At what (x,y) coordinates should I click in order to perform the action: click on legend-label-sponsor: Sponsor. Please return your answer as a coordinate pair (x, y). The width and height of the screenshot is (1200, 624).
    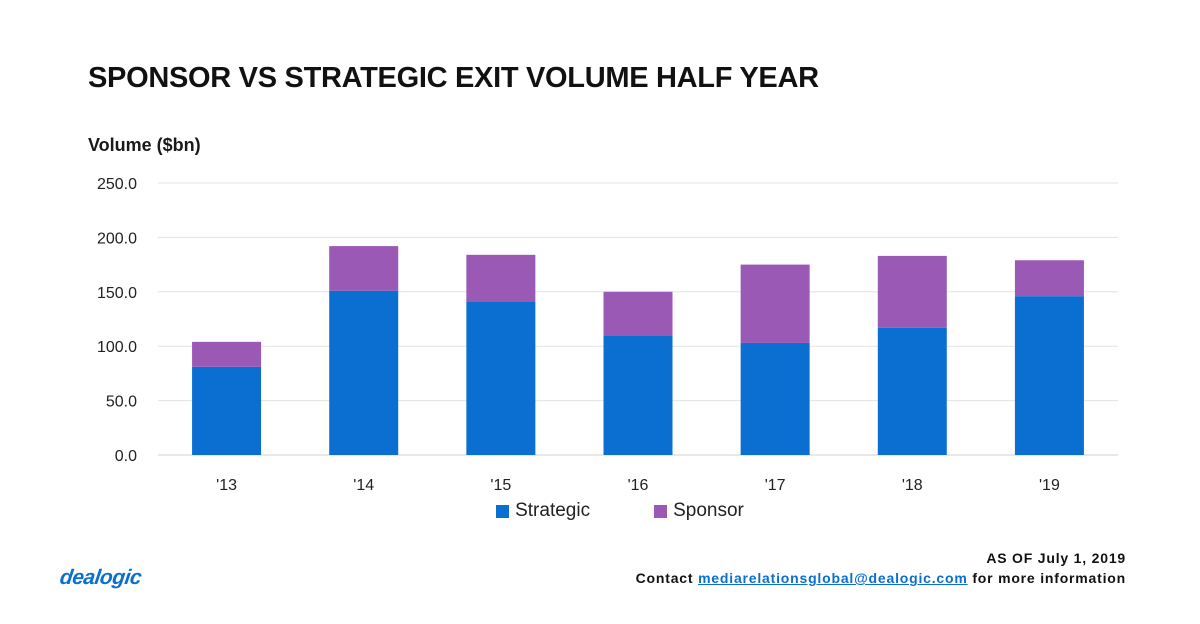
    Looking at the image, I should click on (708, 510).